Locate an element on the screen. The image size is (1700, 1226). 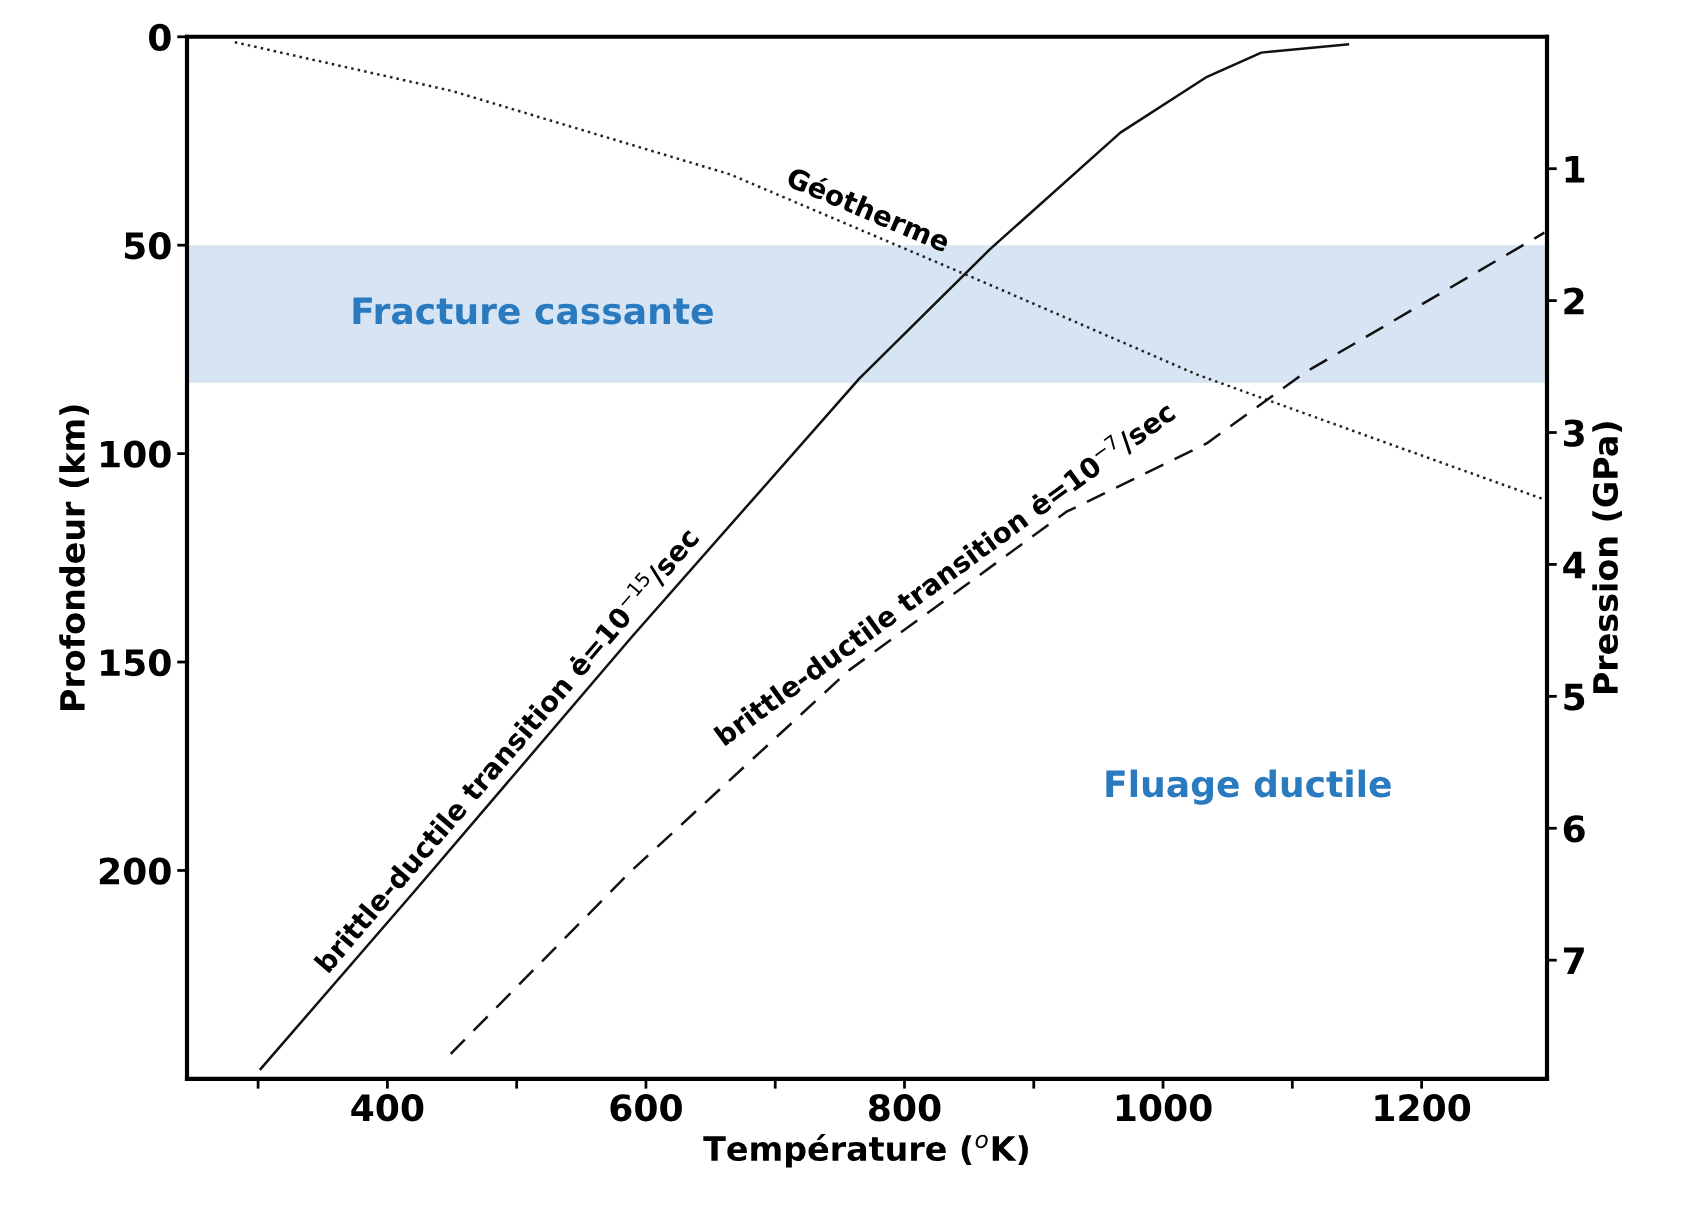
y-tick-label: 50 is located at coordinates (147, 246).